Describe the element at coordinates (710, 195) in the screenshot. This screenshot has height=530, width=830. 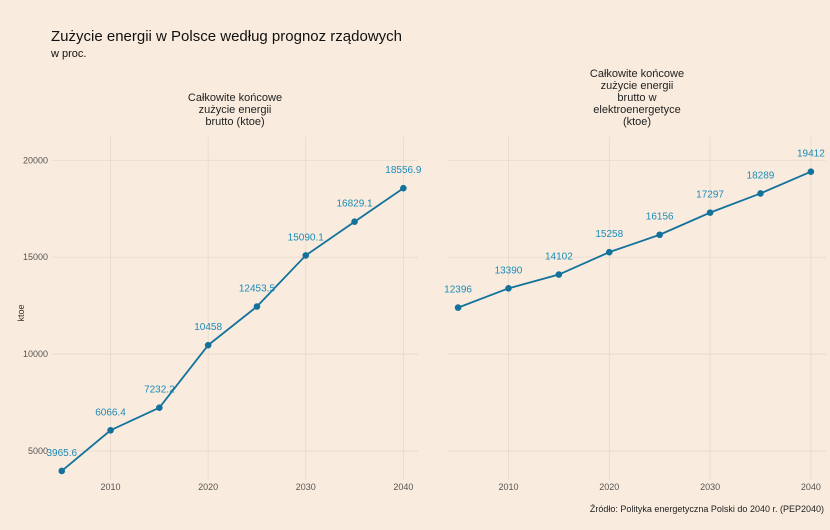
I see `data-label: 17297` at that location.